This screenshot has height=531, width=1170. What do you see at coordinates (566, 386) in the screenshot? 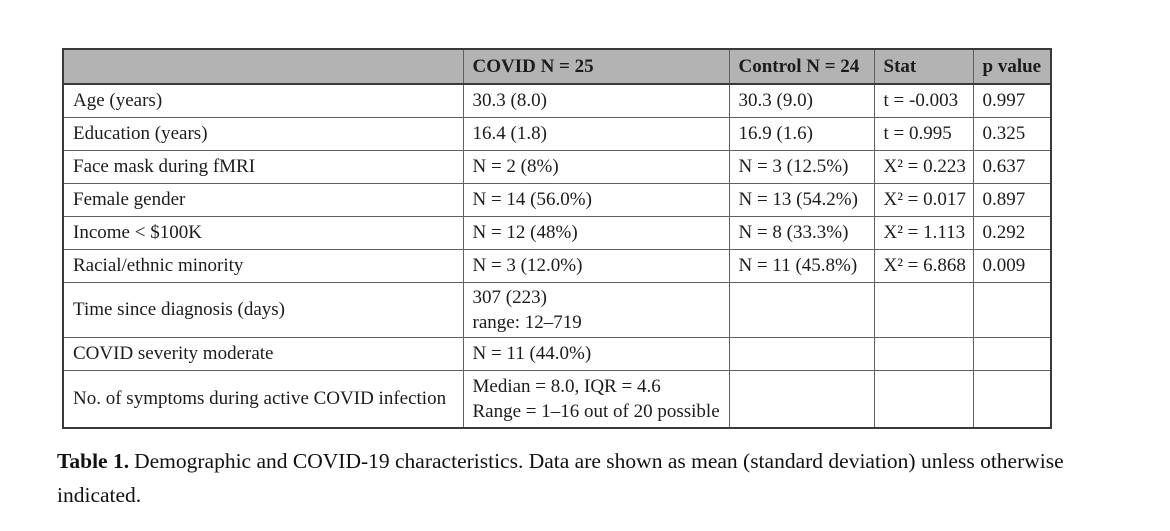
I see `covid-value-line: Median = 8.0, IQR = 4.6` at bounding box center [566, 386].